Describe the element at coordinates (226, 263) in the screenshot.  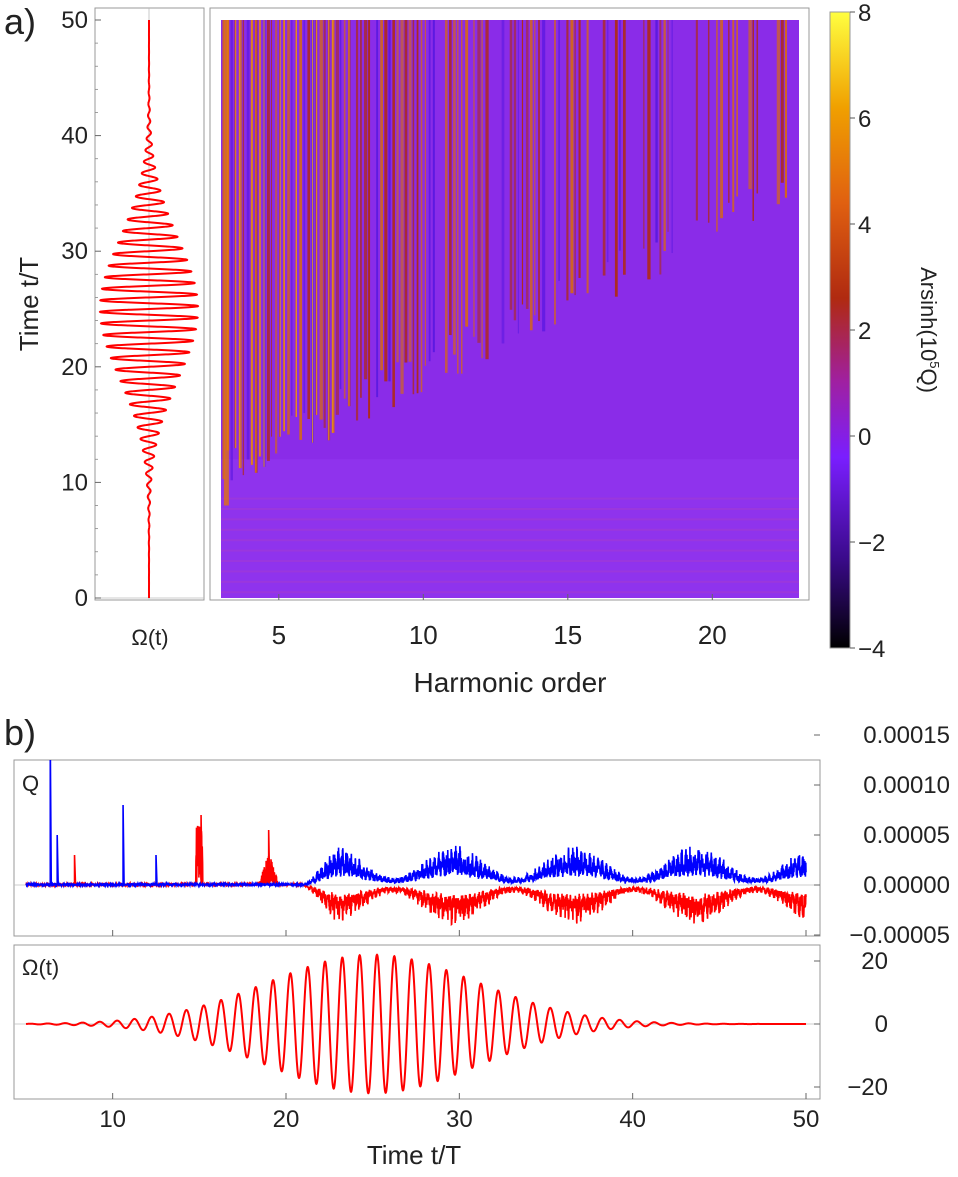
I see `heatmap-hot-column` at that location.